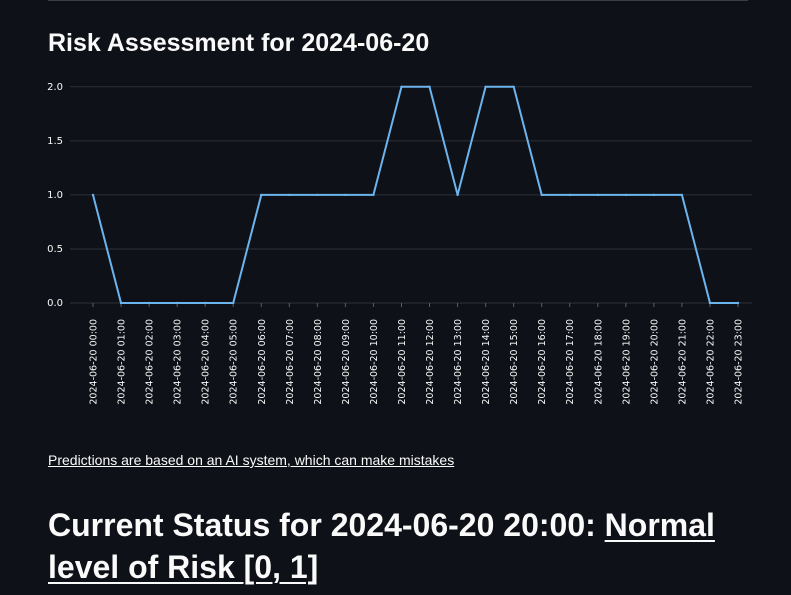 The height and width of the screenshot is (595, 791). What do you see at coordinates (55, 303) in the screenshot?
I see `y-tick-label: 0.0` at bounding box center [55, 303].